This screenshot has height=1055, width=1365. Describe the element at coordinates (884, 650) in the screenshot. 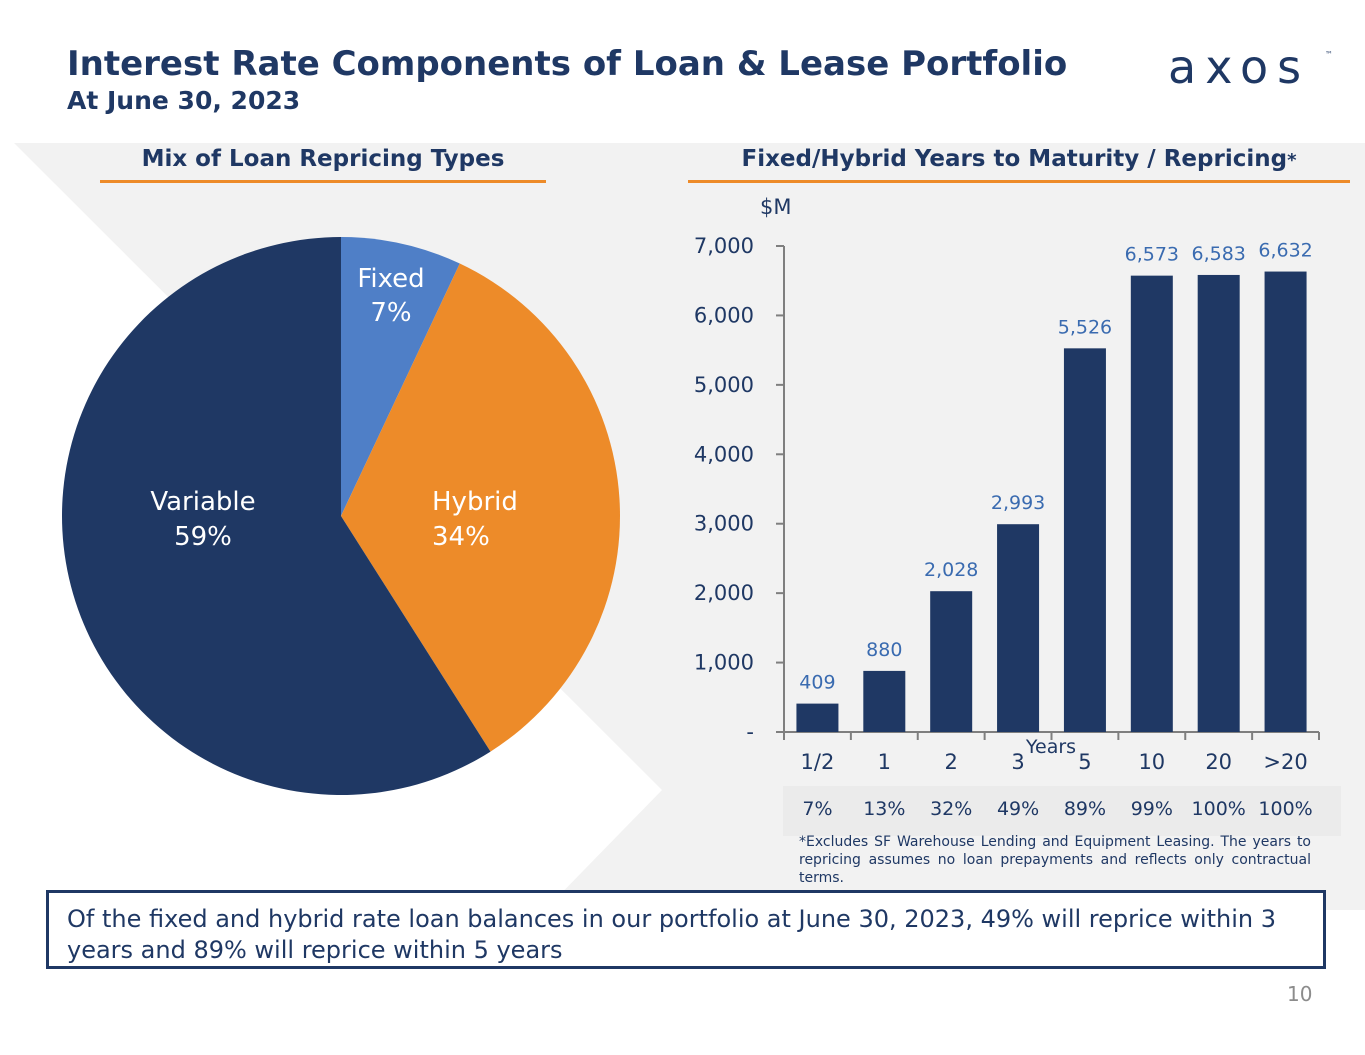

I see `bar-value-label: 880` at that location.